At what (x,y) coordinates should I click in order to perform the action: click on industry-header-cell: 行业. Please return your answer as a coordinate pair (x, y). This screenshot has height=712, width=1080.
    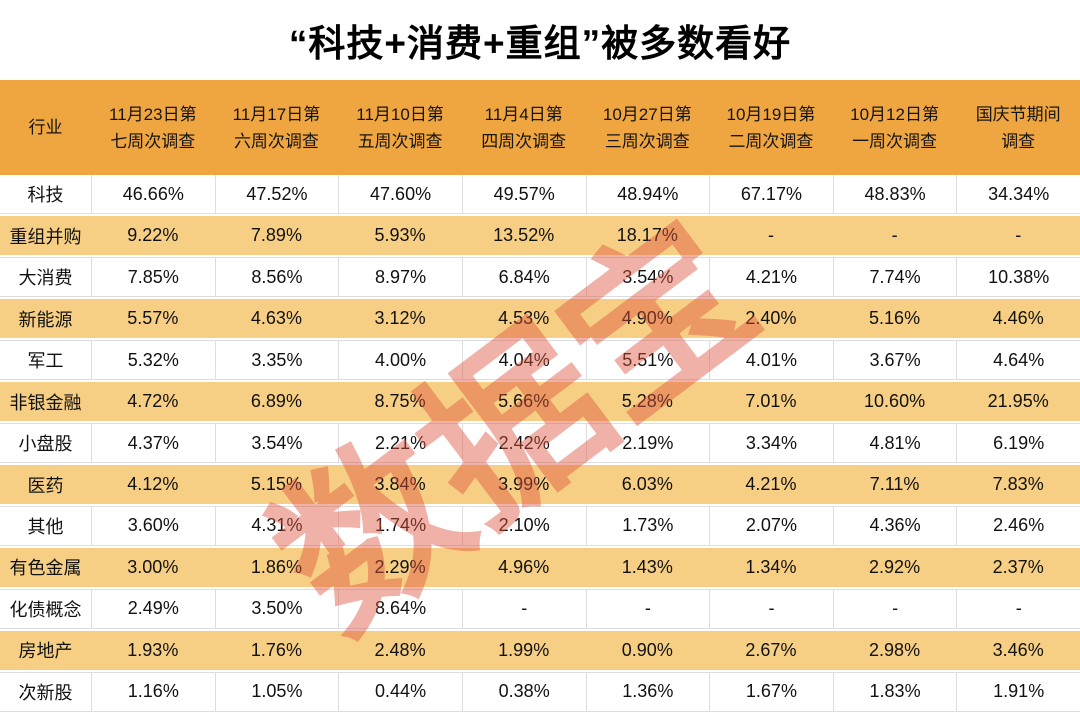
    Looking at the image, I should click on (45, 127).